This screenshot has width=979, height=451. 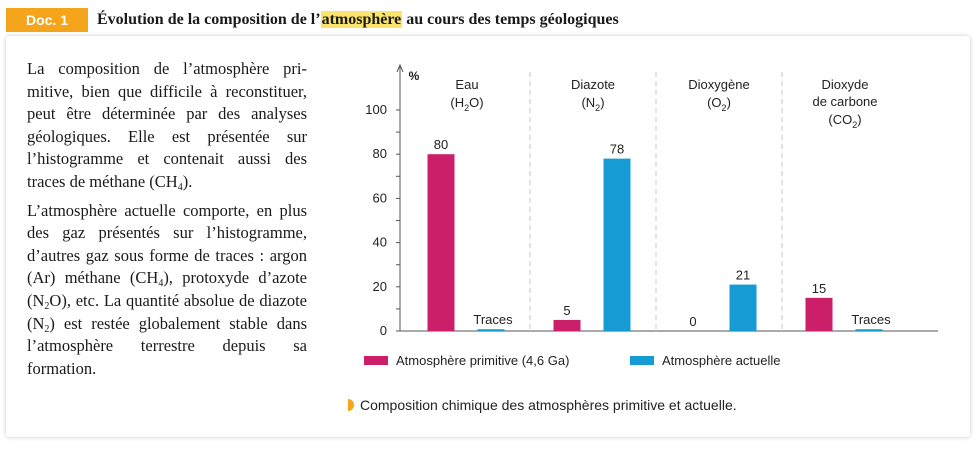 What do you see at coordinates (721, 360) in the screenshot?
I see `legend-label-actuelle: Atmosphère actuelle` at bounding box center [721, 360].